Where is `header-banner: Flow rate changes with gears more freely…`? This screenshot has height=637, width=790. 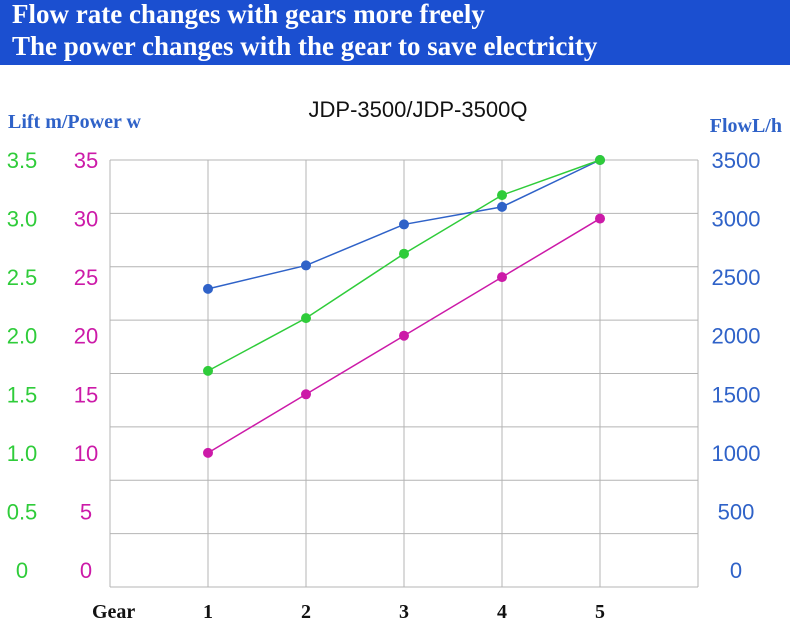 header-banner: Flow rate changes with gears more freely… is located at coordinates (395, 32).